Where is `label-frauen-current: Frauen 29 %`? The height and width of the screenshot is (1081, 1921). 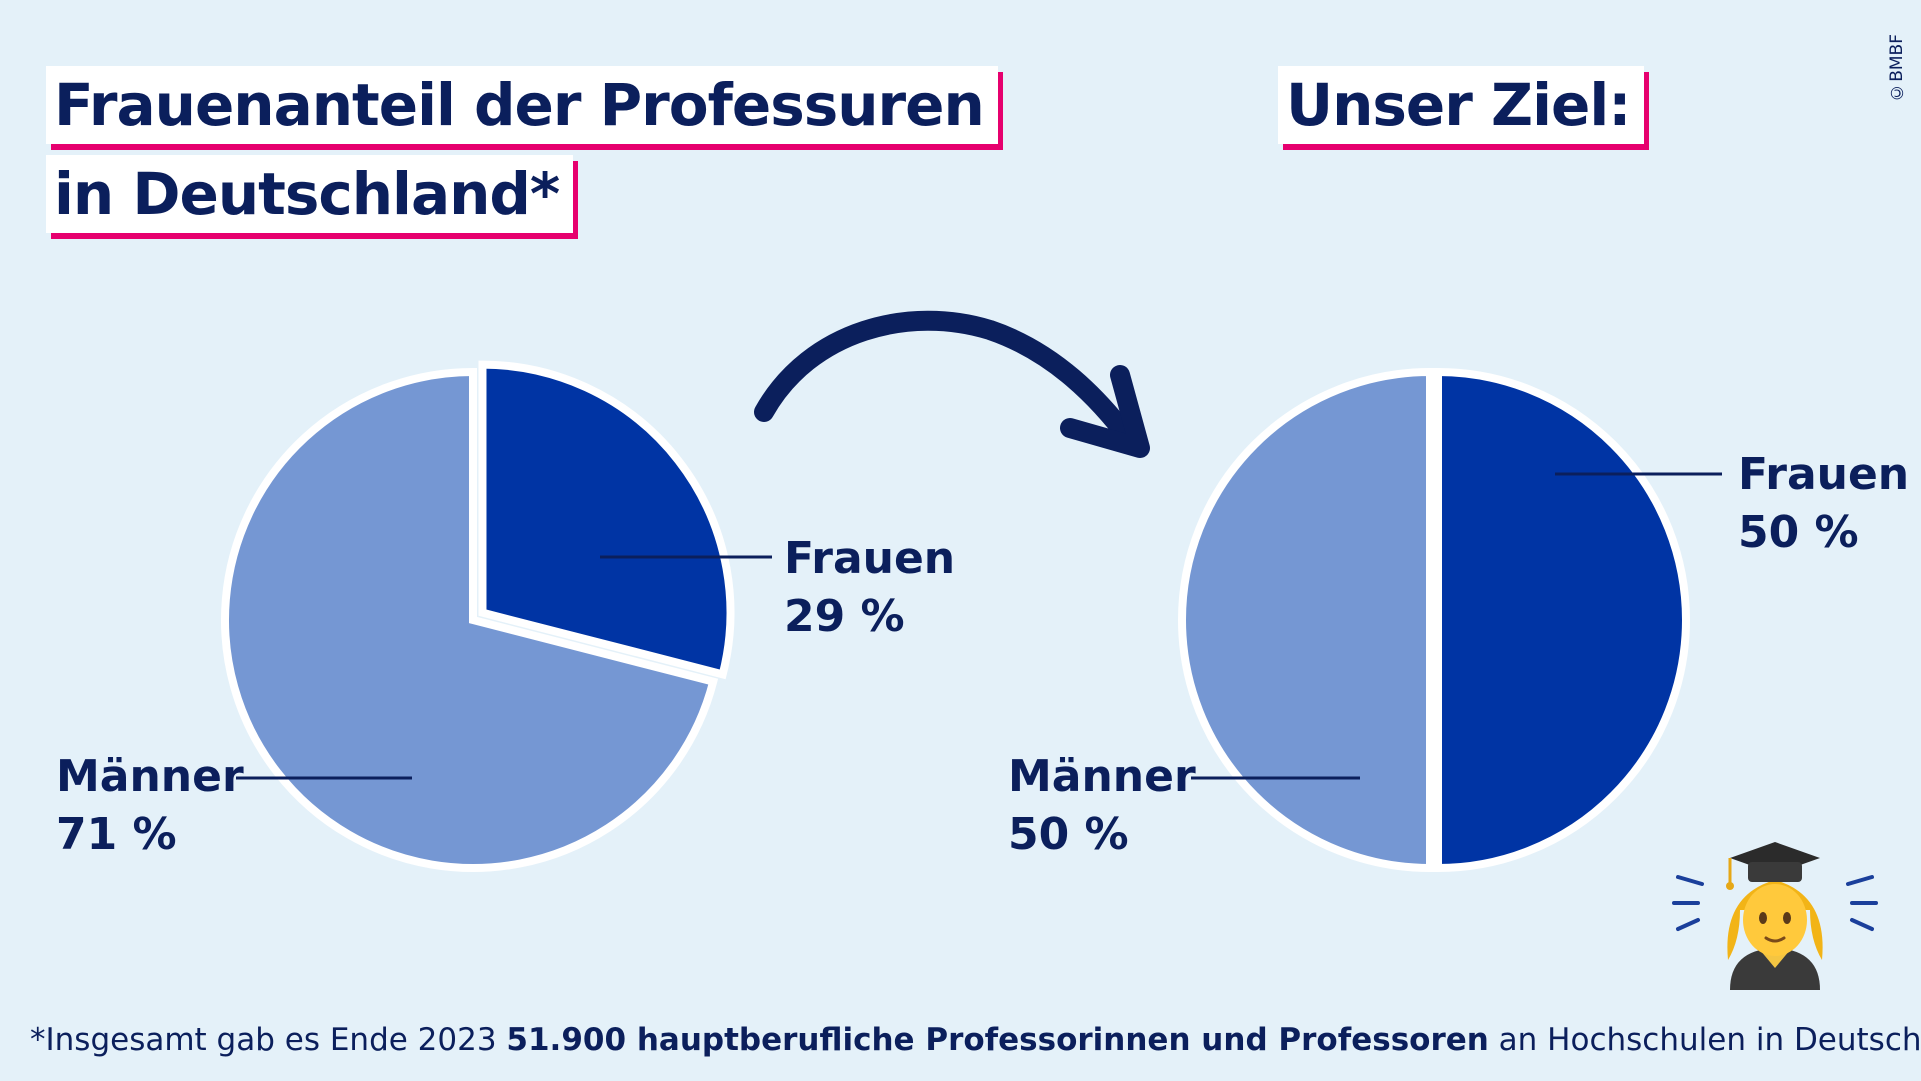
label-frauen-current: Frauen 29 % is located at coordinates (869, 588).